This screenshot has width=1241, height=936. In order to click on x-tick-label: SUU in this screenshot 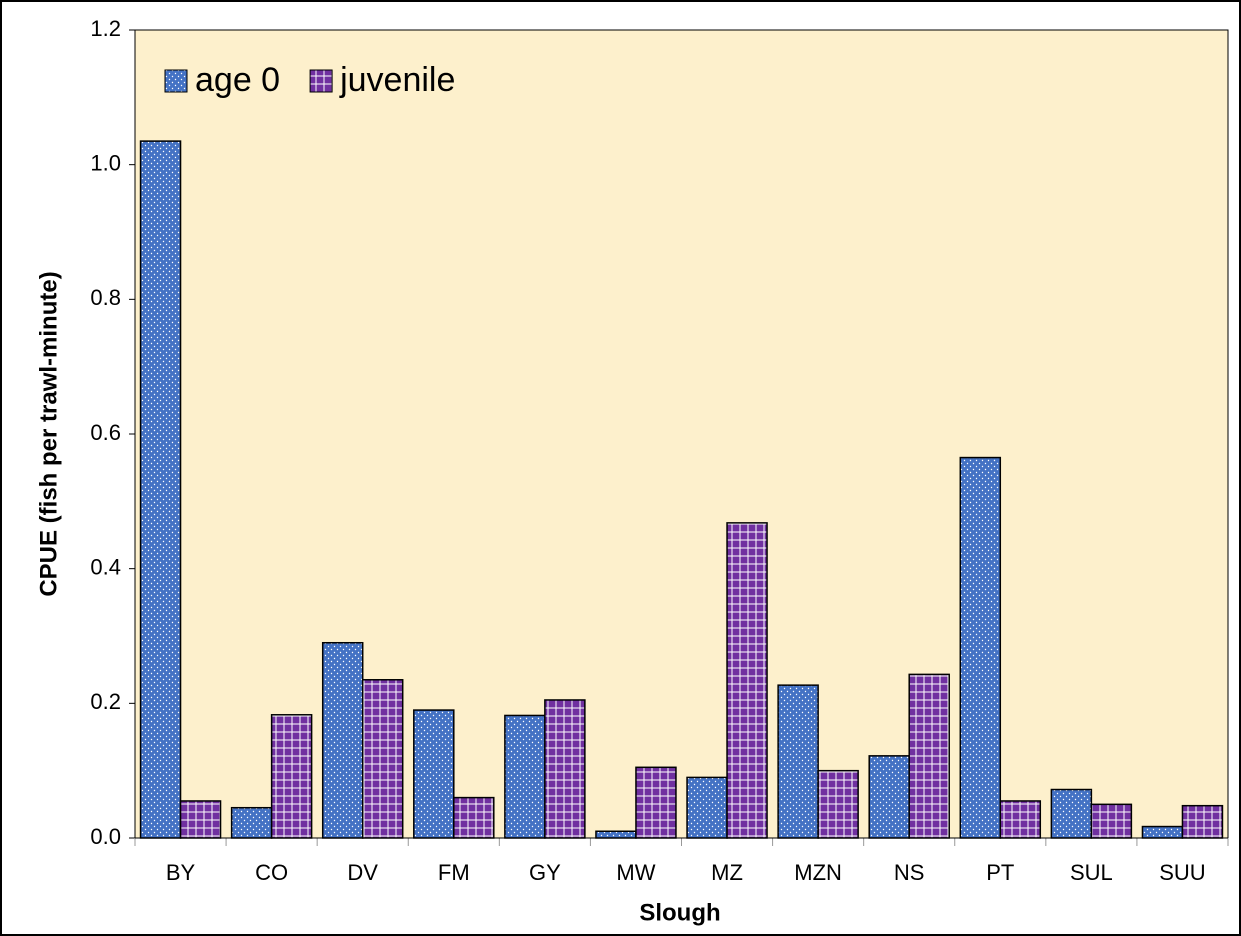, I will do `click(1182, 872)`.